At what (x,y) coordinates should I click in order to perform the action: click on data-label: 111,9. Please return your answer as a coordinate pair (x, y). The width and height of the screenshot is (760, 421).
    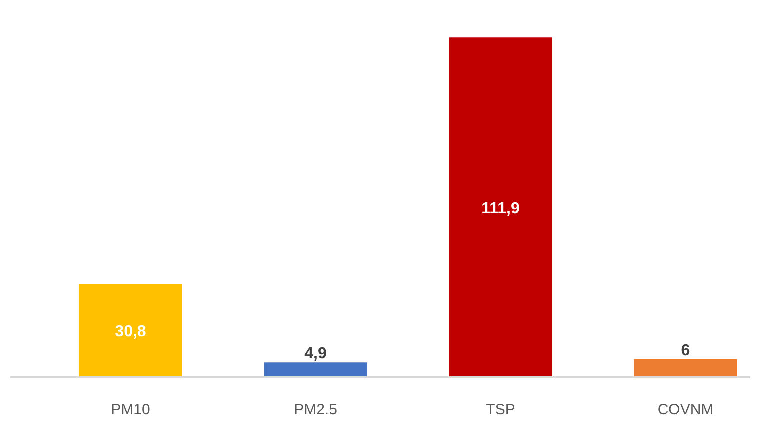
    Looking at the image, I should click on (501, 209).